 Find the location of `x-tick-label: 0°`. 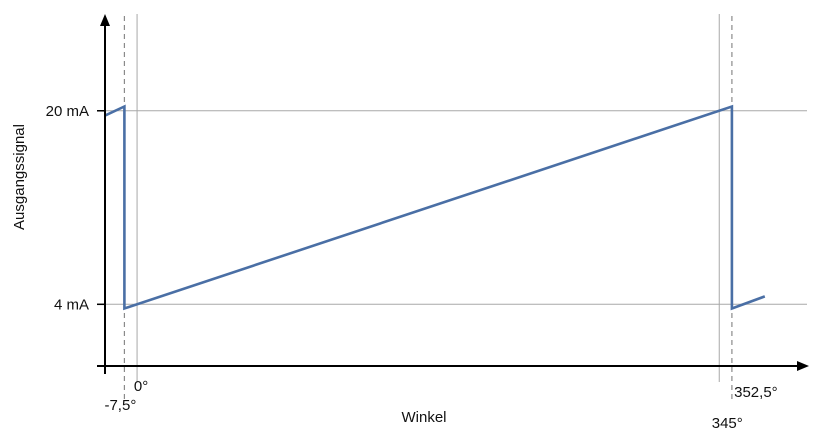

x-tick-label: 0° is located at coordinates (141, 386).